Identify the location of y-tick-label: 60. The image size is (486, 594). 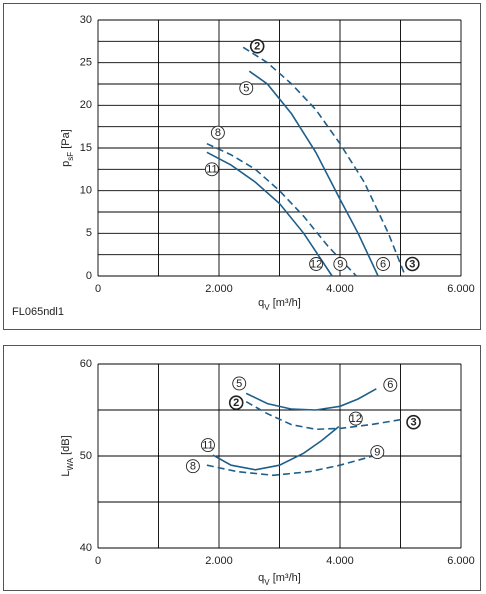
(86, 364).